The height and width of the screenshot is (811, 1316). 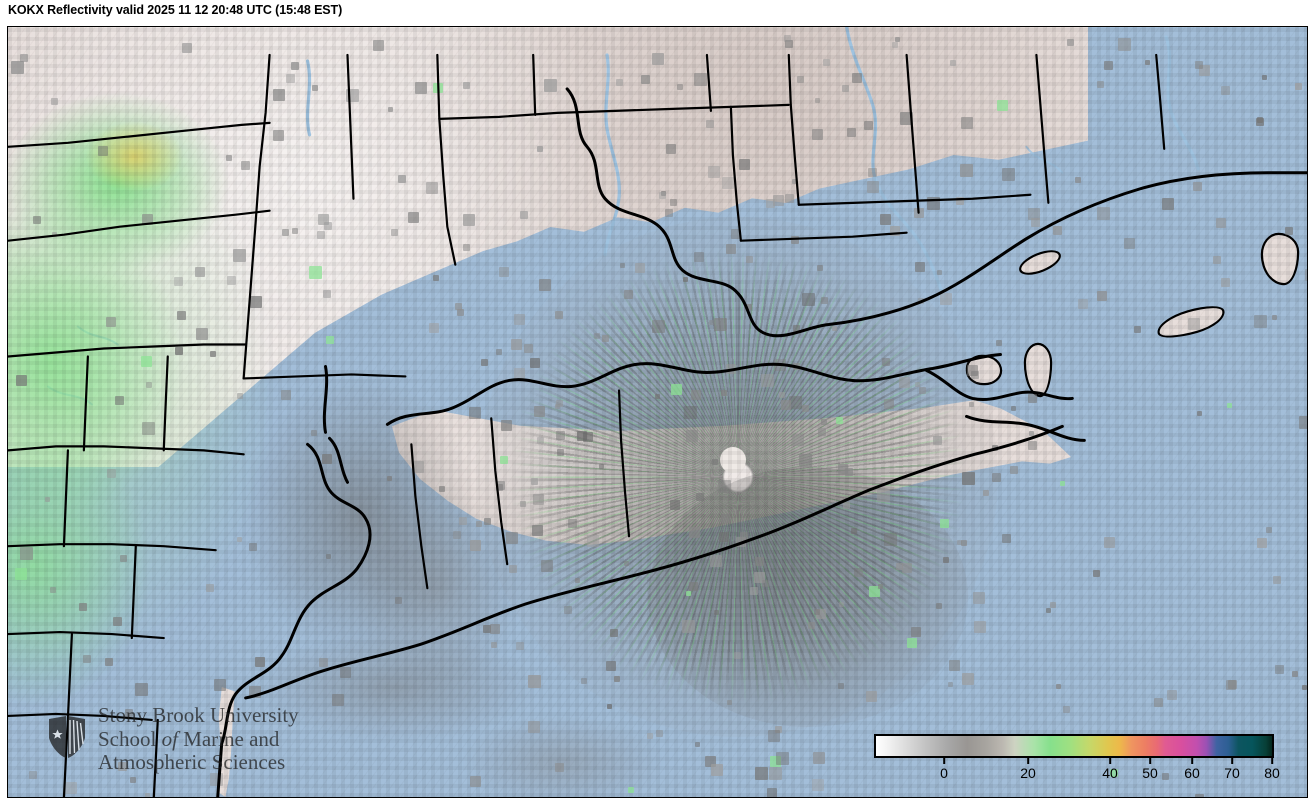 I want to click on colorbar-tick-label: 60, so click(x=1192, y=773).